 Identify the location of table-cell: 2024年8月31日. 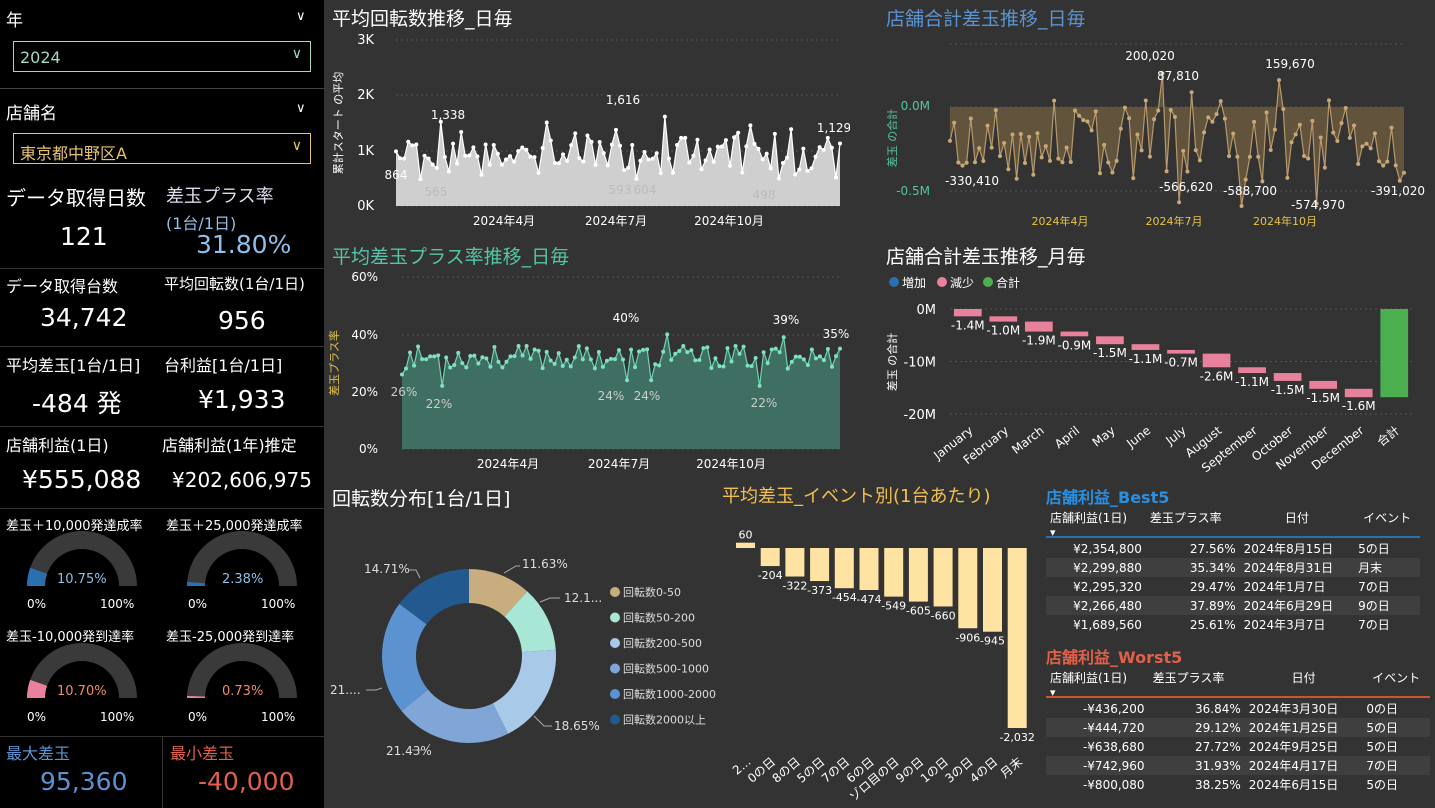
(1288, 568).